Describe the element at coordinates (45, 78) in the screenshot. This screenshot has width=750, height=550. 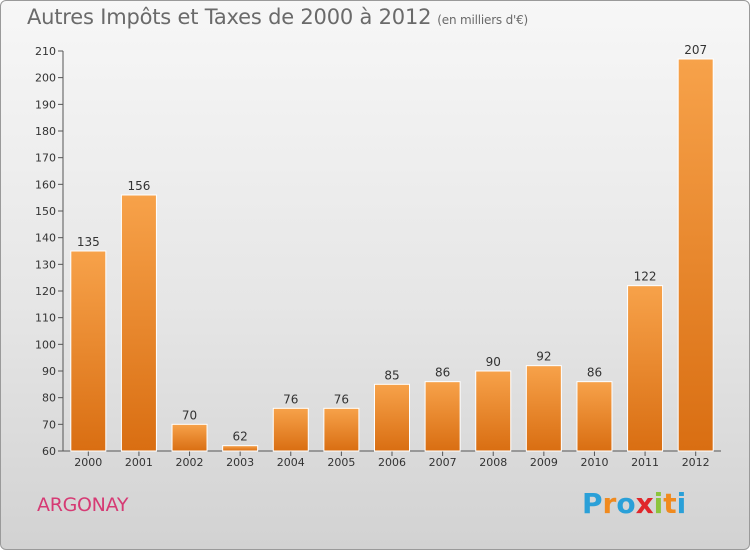
I see `y-tick-label: 200` at that location.